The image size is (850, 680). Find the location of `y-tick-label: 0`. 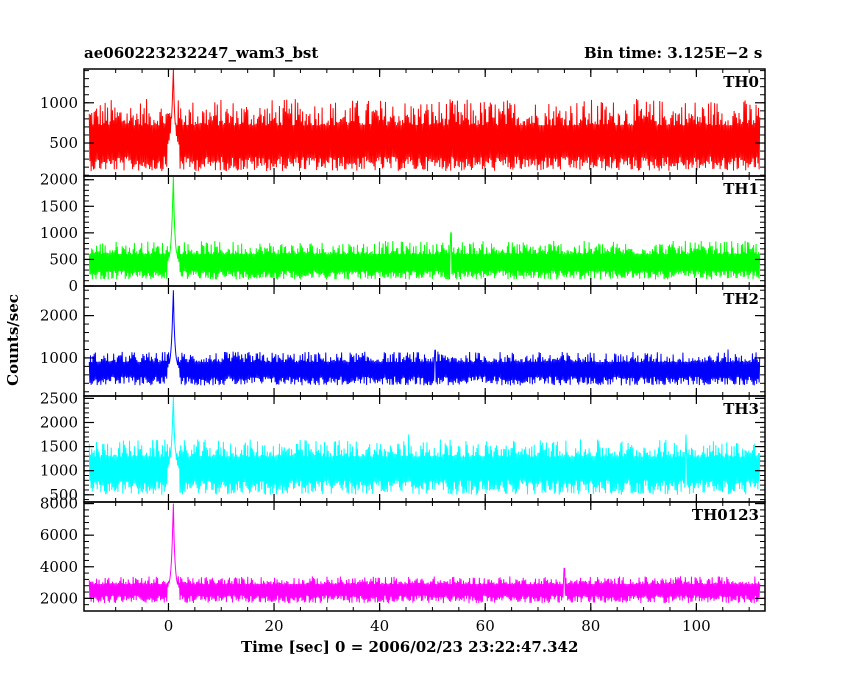

y-tick-label: 0 is located at coordinates (73, 286).